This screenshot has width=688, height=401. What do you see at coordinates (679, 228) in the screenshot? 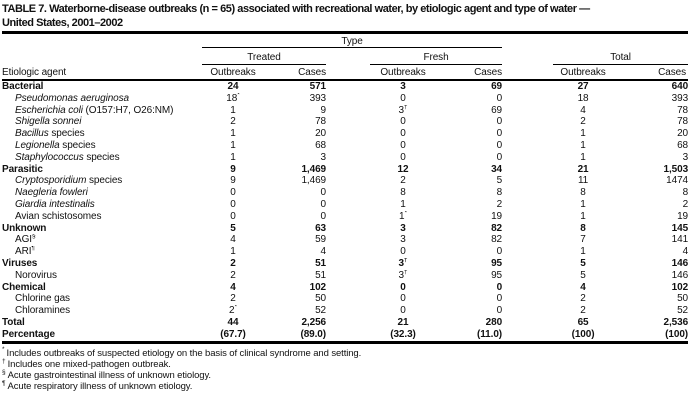
I see `total-cases-cell: 145` at bounding box center [679, 228].